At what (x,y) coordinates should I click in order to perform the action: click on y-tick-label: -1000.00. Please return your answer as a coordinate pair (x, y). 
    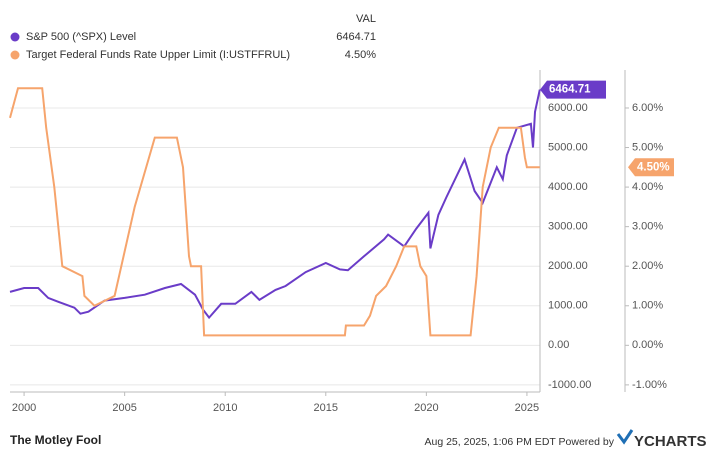
    Looking at the image, I should click on (569, 385).